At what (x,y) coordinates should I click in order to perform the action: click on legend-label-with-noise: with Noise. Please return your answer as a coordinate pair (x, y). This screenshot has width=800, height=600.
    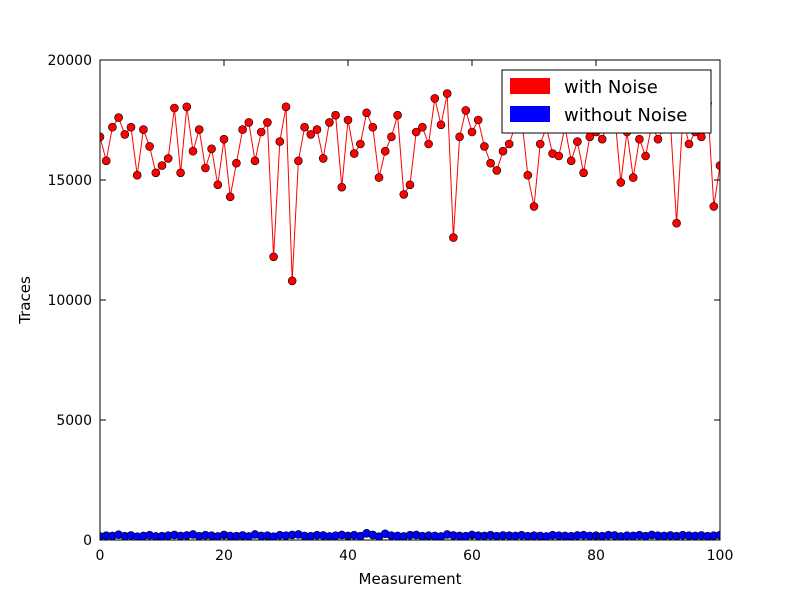
    Looking at the image, I should click on (611, 87).